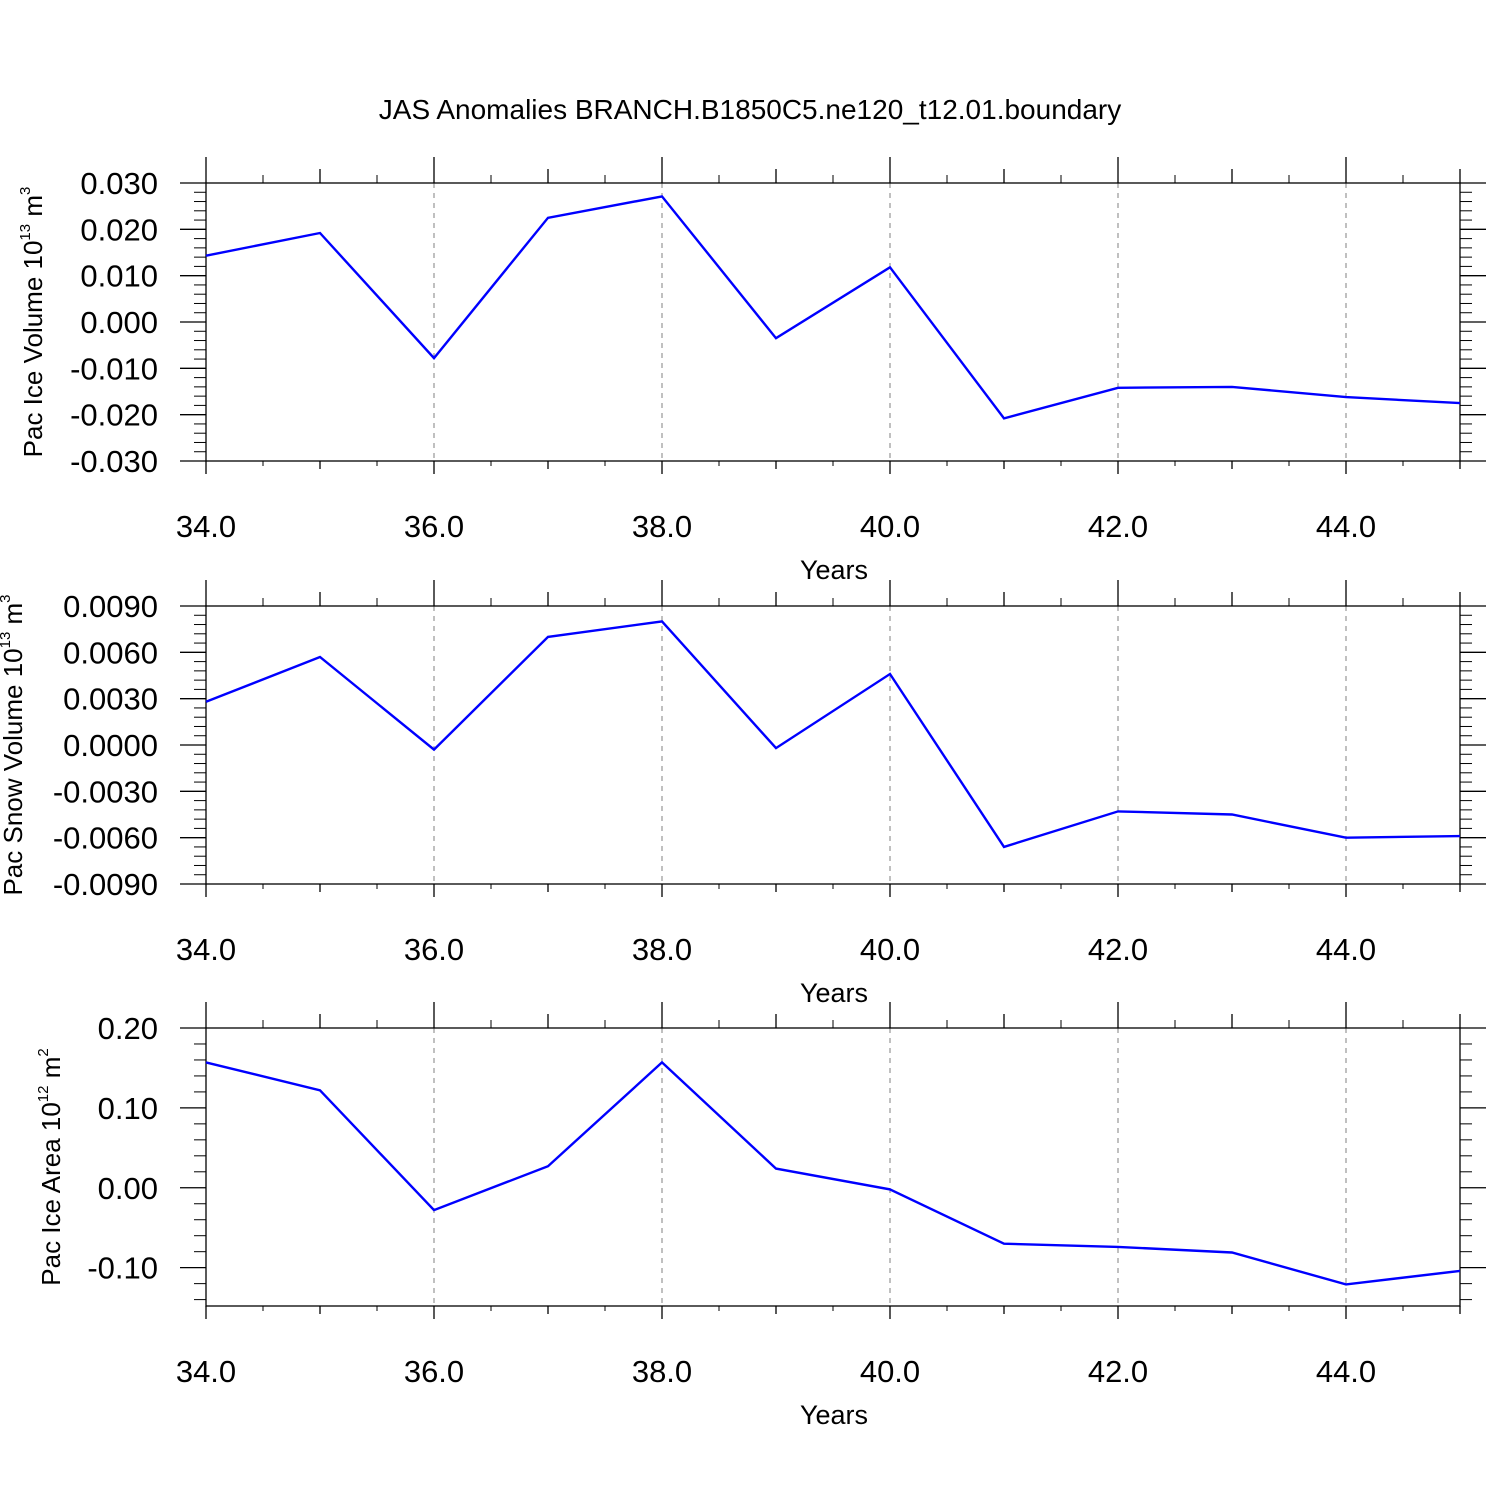 The width and height of the screenshot is (1500, 1500). Describe the element at coordinates (50, 1166) in the screenshot. I see `y-axis-label: Pac Ice Area 1012 m2` at that location.